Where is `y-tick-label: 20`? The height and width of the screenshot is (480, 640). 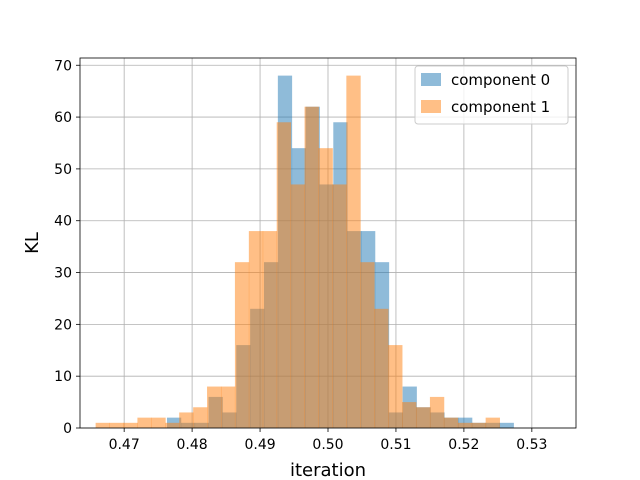 y-tick-label: 20 is located at coordinates (63, 325).